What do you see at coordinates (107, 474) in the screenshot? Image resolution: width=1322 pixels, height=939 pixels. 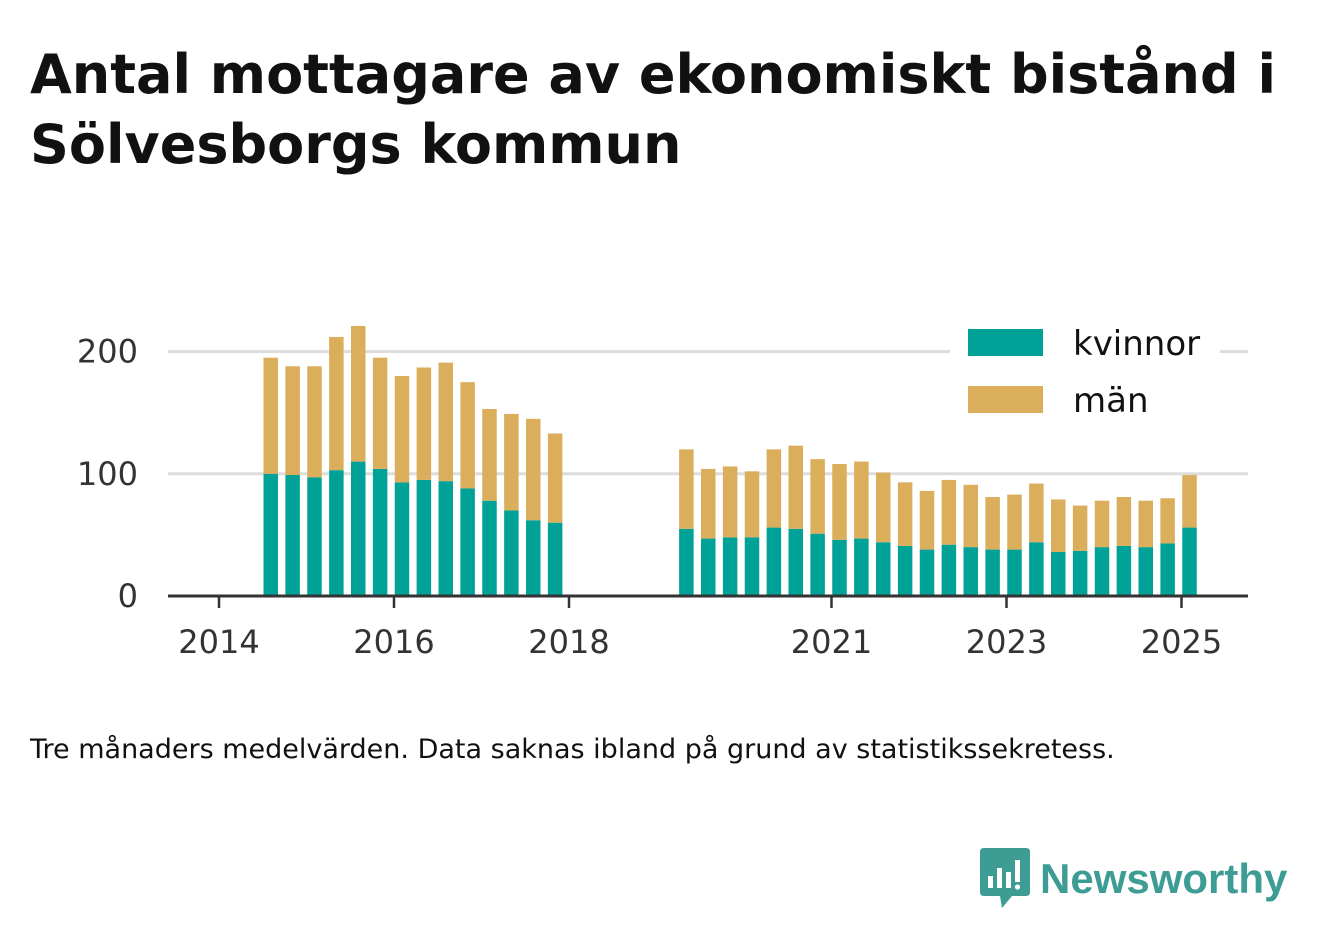 I see `y-tick-label: 100` at bounding box center [107, 474].